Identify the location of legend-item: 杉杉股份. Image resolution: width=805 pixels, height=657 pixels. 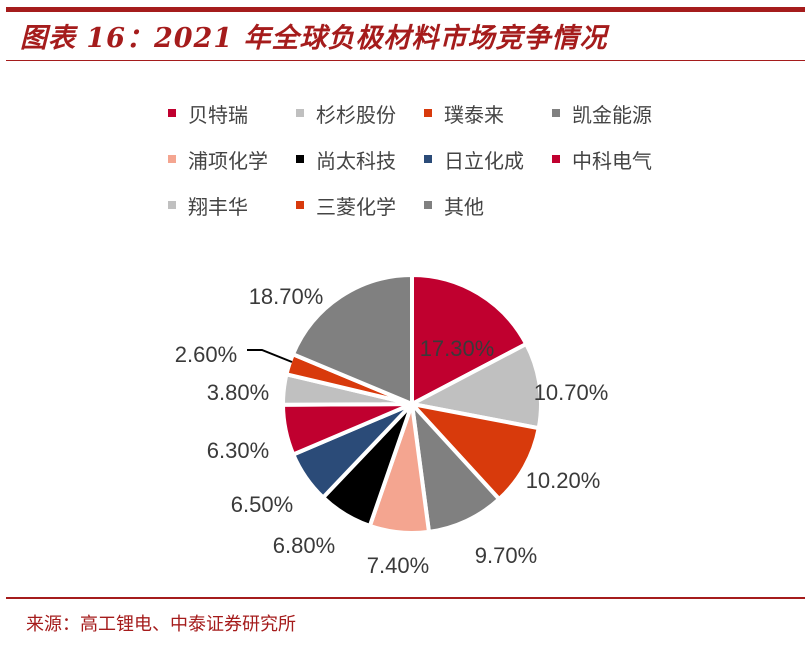
(360, 113).